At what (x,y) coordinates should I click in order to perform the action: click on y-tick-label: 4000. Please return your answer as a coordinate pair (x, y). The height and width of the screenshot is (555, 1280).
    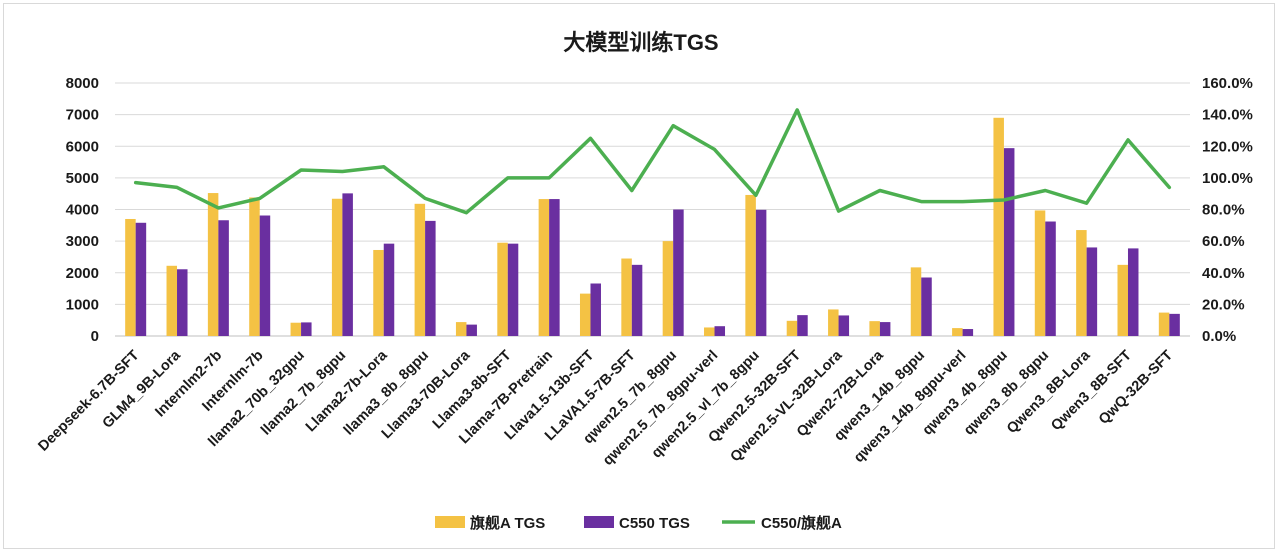
    Looking at the image, I should click on (82, 210).